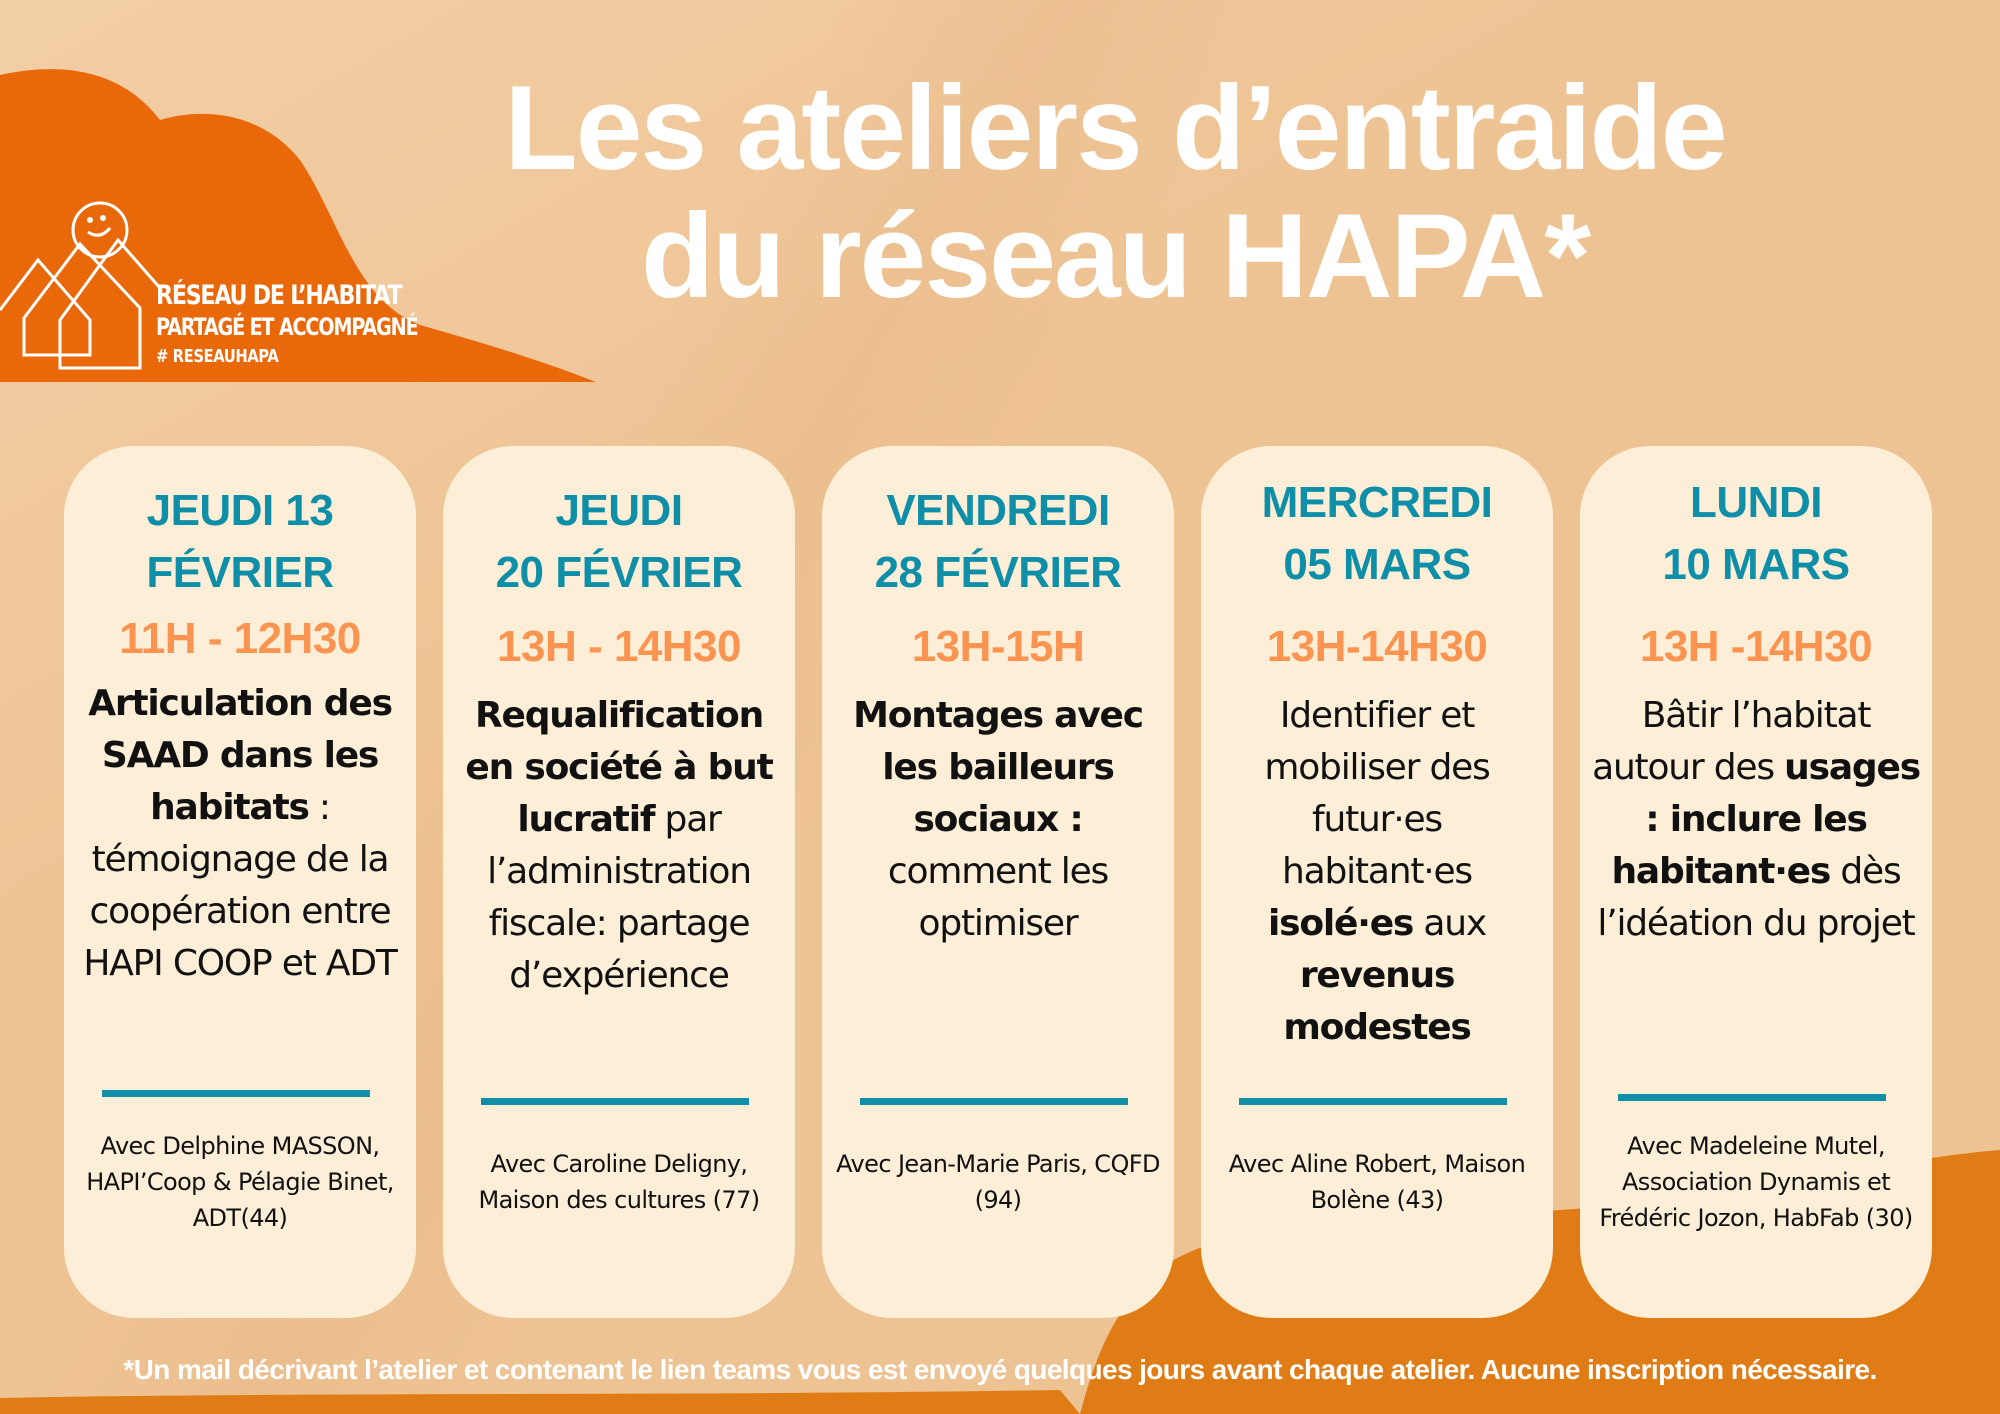 The width and height of the screenshot is (2000, 1414). What do you see at coordinates (1766, 819) in the screenshot?
I see `desc-bold: usages : inclure les habitant·es` at bounding box center [1766, 819].